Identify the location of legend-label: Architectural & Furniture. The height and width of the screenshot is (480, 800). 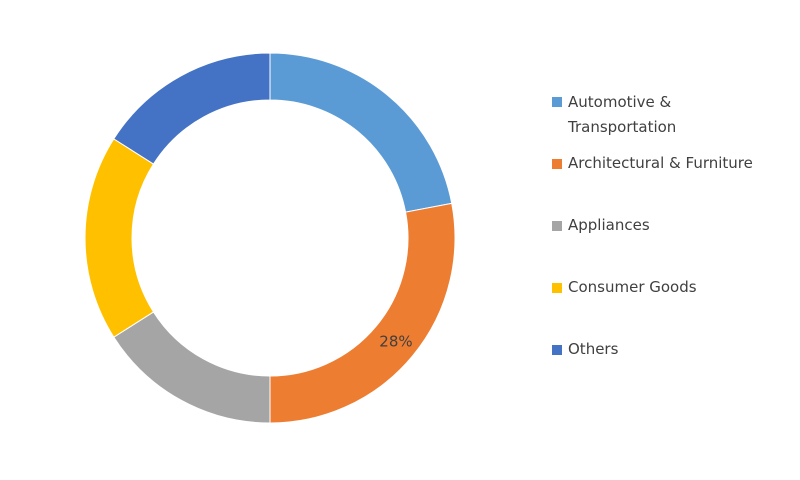
(660, 163).